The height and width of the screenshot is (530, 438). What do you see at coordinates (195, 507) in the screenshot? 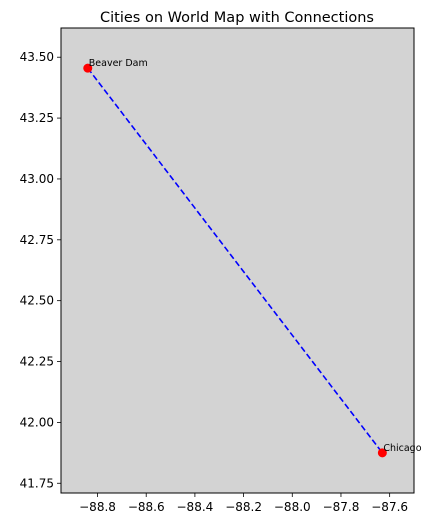
I see `x-tick-label: −88.4` at bounding box center [195, 507].